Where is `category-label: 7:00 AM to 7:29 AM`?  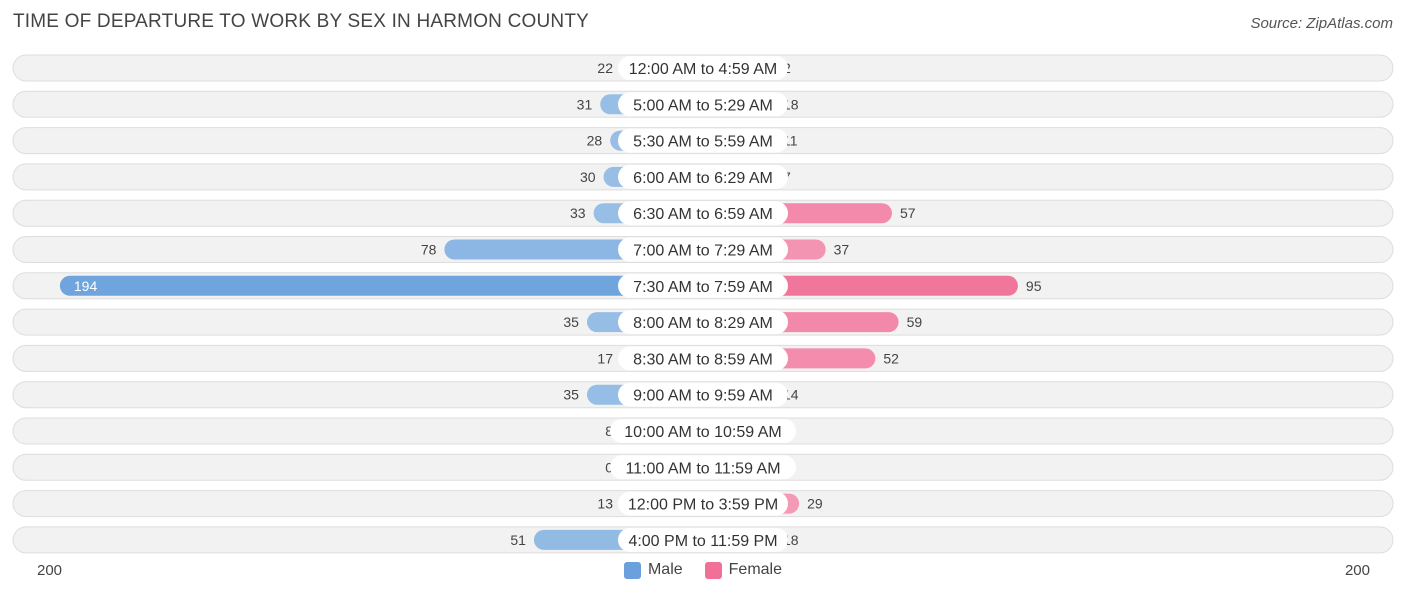 category-label: 7:00 AM to 7:29 AM is located at coordinates (703, 251).